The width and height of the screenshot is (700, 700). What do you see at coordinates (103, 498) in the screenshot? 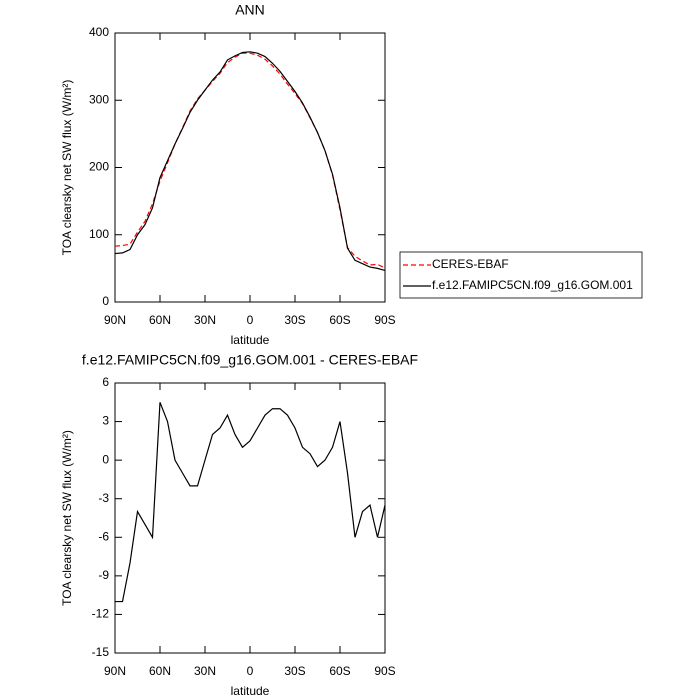
I see `y-tick-label: -3` at bounding box center [103, 498].